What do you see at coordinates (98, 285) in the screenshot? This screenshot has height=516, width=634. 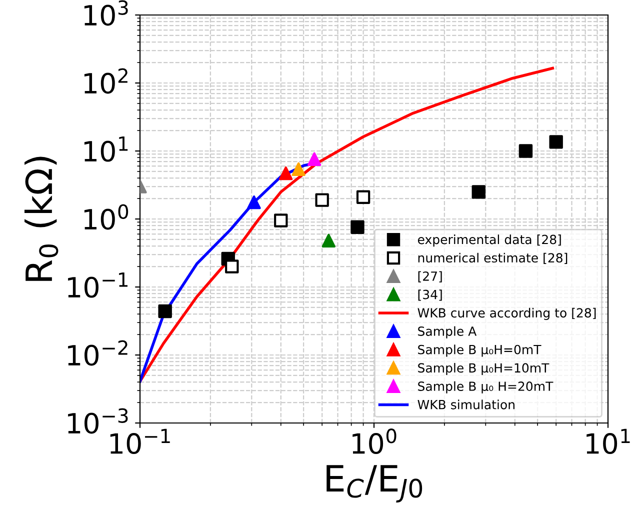 I see `y-tick-label: 10$^{−1}$` at bounding box center [98, 285].